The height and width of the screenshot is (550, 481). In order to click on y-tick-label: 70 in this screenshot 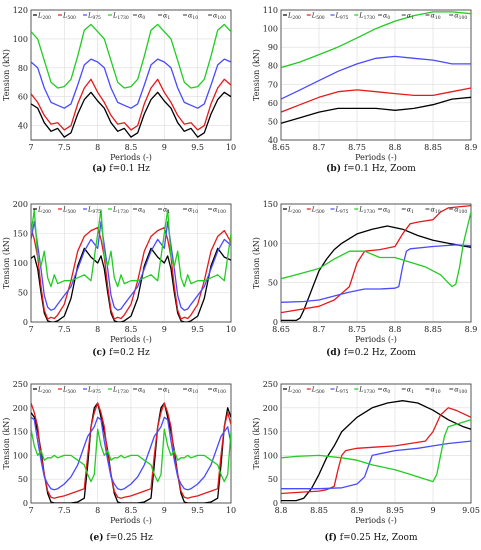, I will do `click(273, 84)`.